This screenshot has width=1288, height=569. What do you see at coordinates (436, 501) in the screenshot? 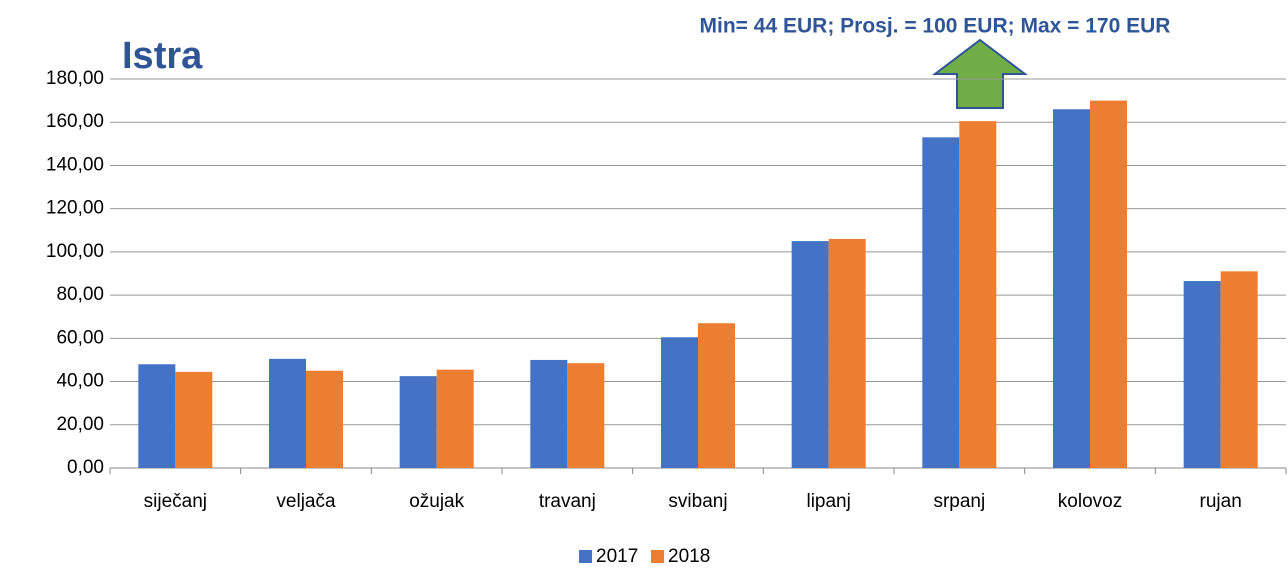
I see `x-tick-label: ožujak` at bounding box center [436, 501].